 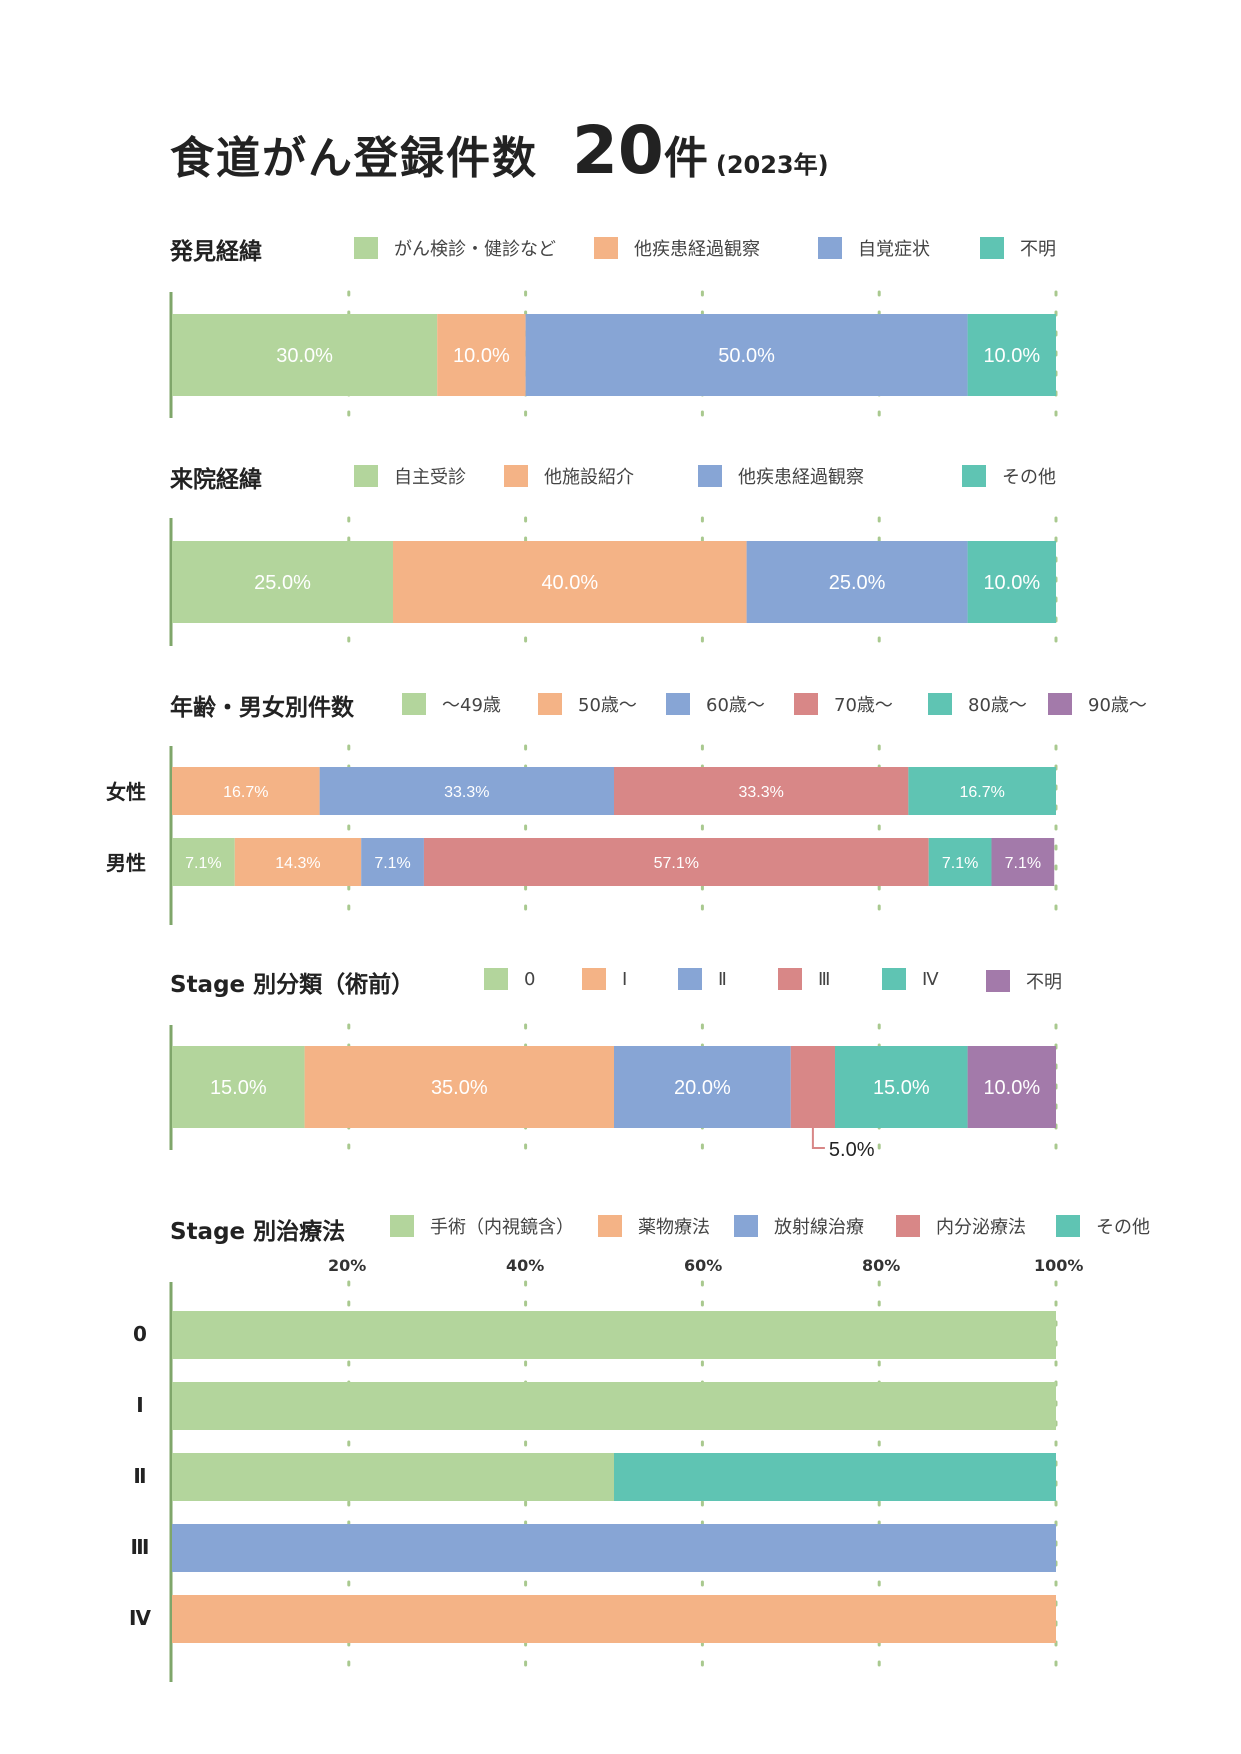 I want to click on age-section-title: 年齢・男女別件数, so click(x=262, y=708).